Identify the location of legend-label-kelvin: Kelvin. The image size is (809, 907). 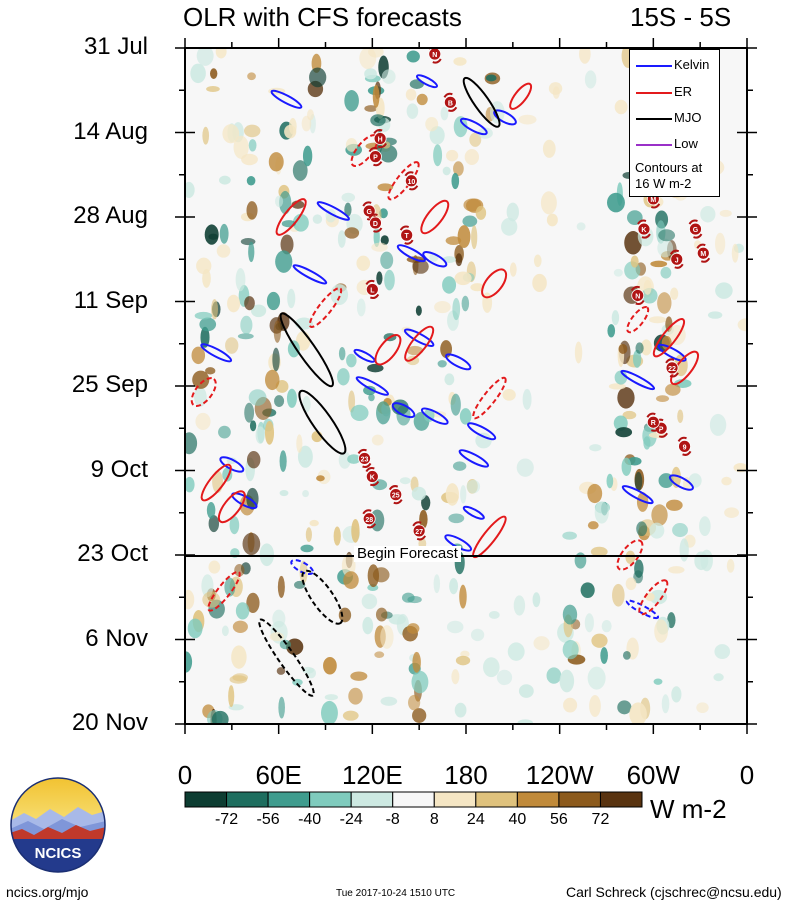
(692, 64).